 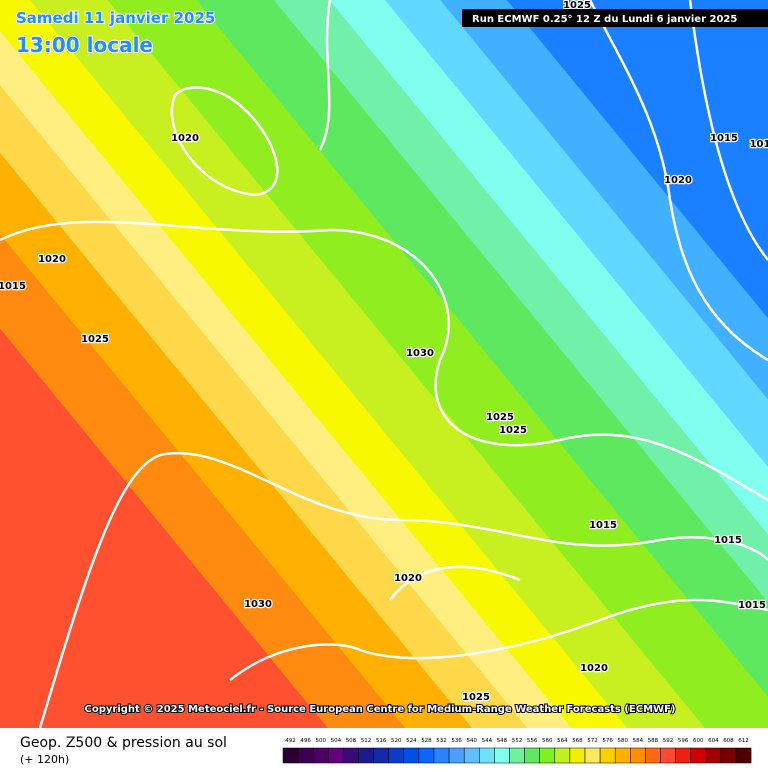 What do you see at coordinates (728, 741) in the screenshot?
I see `scale-label: 608` at bounding box center [728, 741].